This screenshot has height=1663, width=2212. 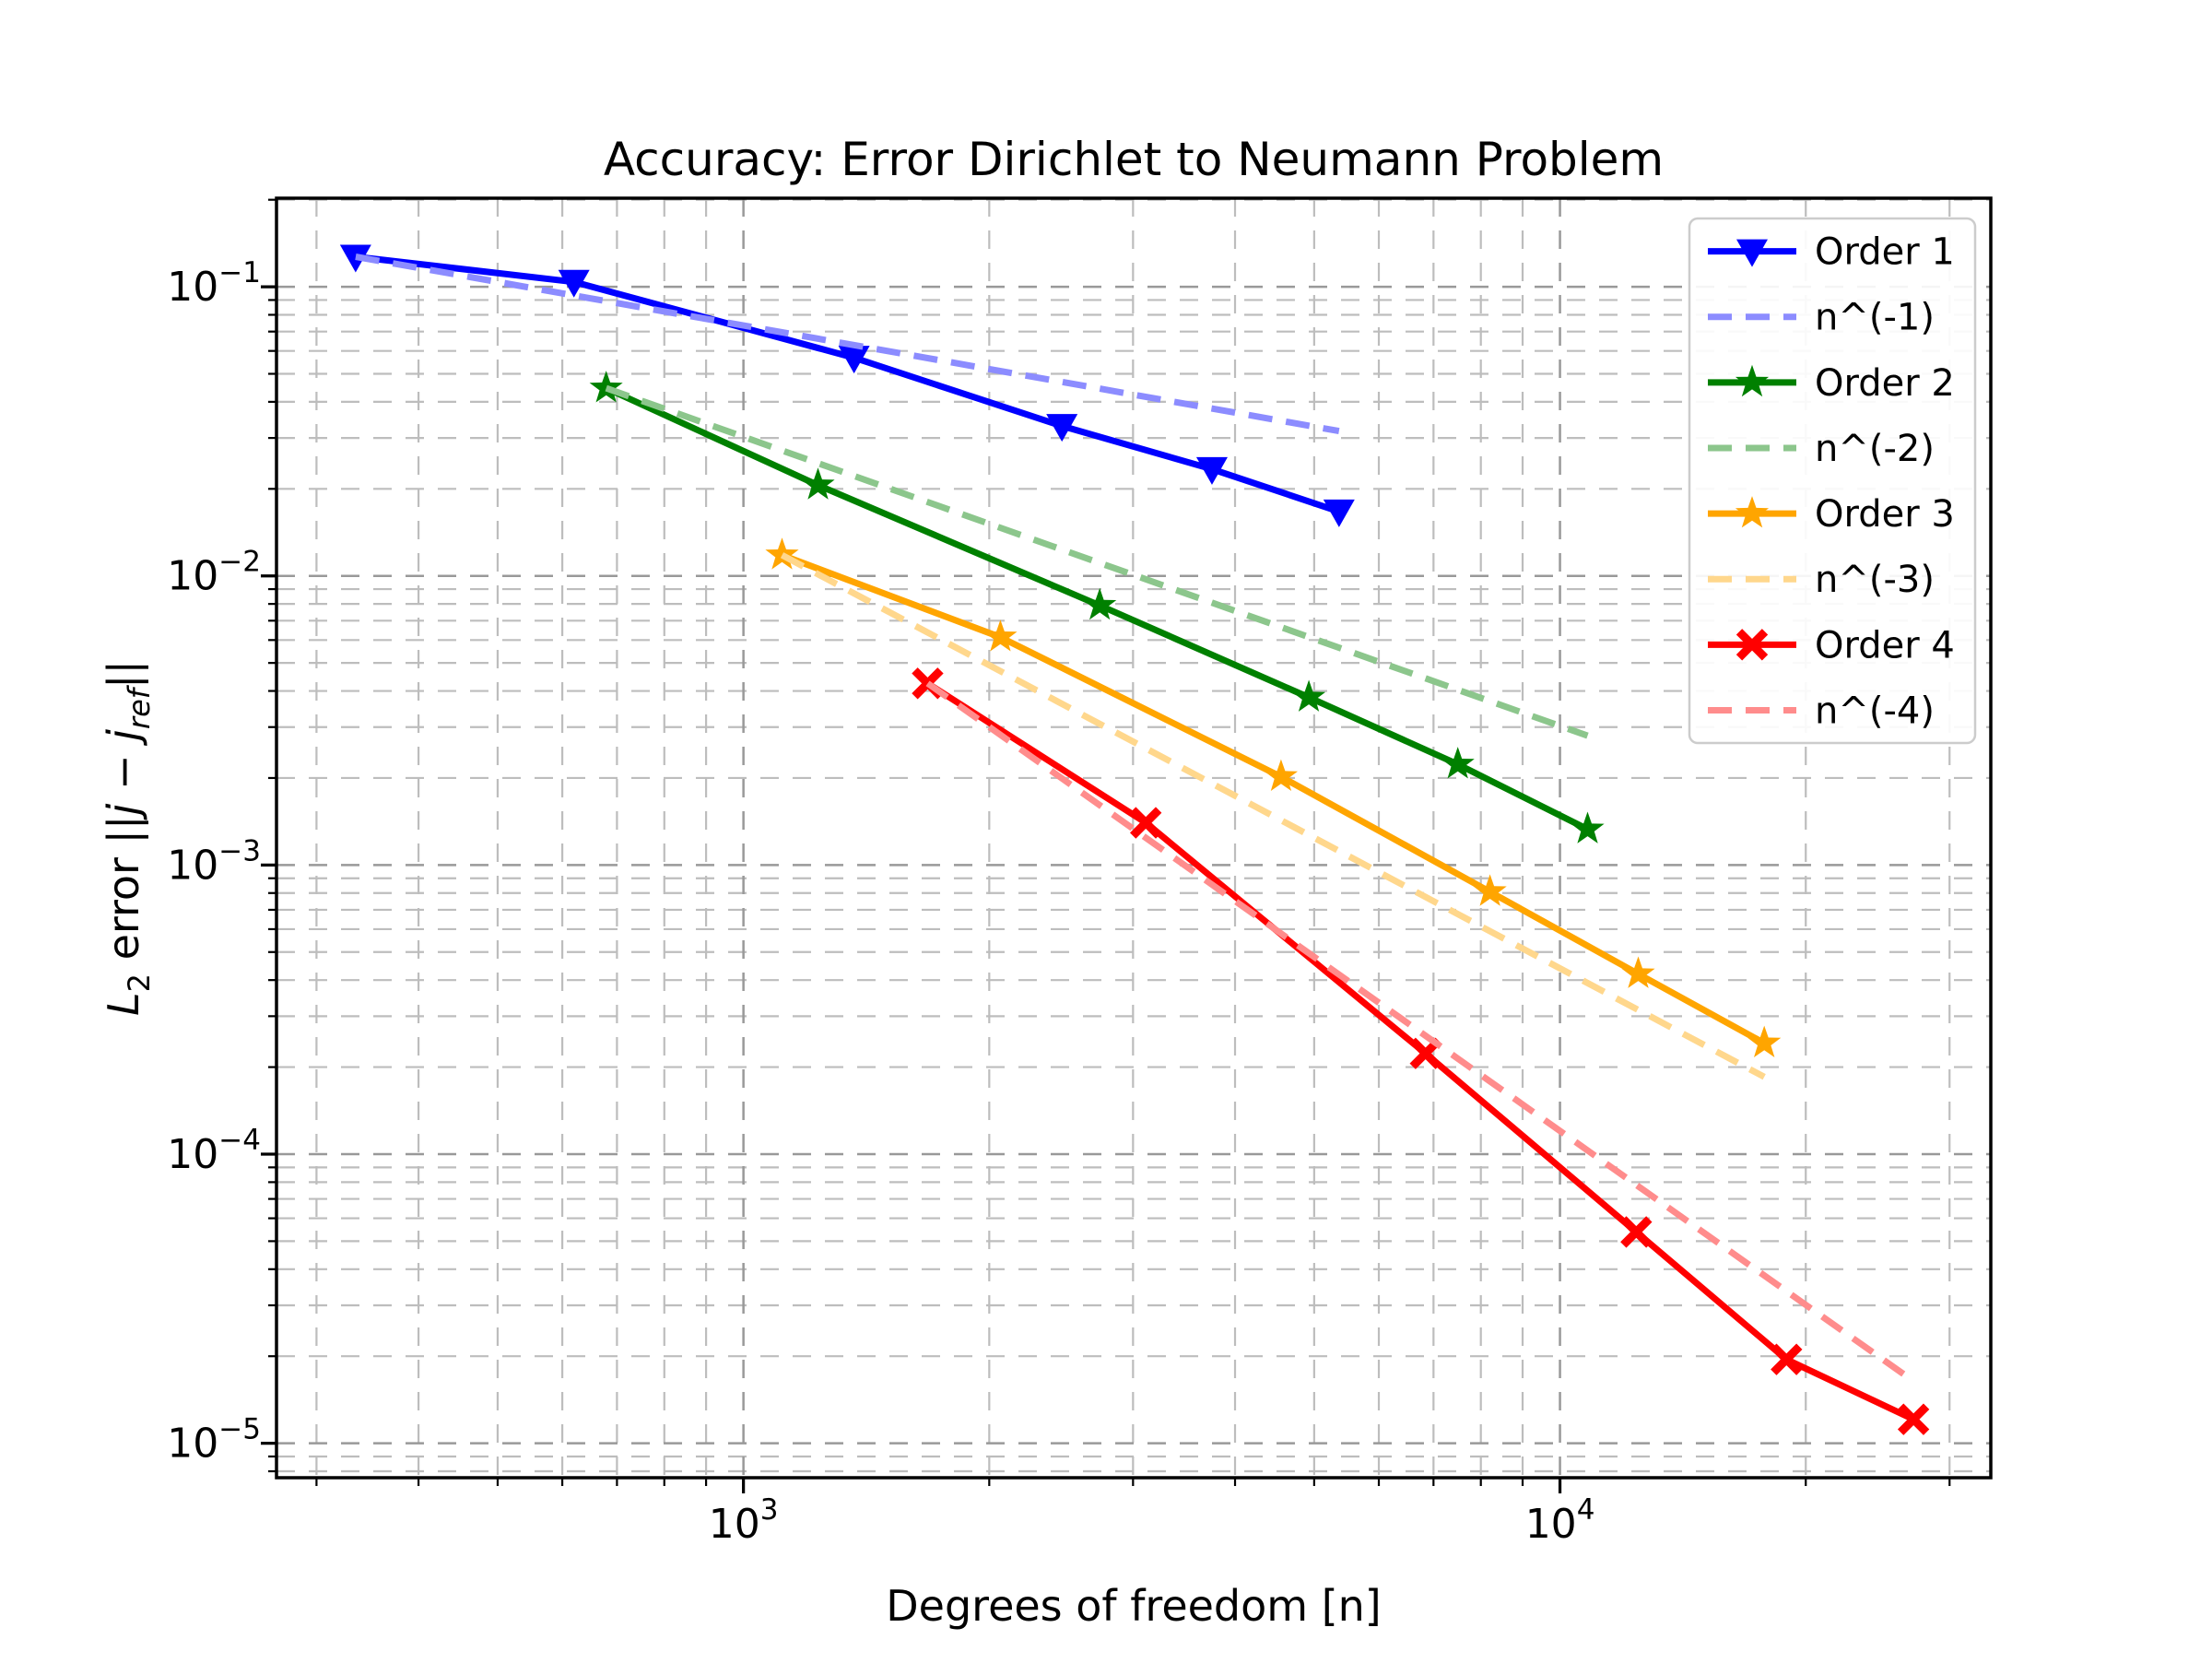 What do you see at coordinates (1885, 514) in the screenshot?
I see `legend-label: Order 3` at bounding box center [1885, 514].